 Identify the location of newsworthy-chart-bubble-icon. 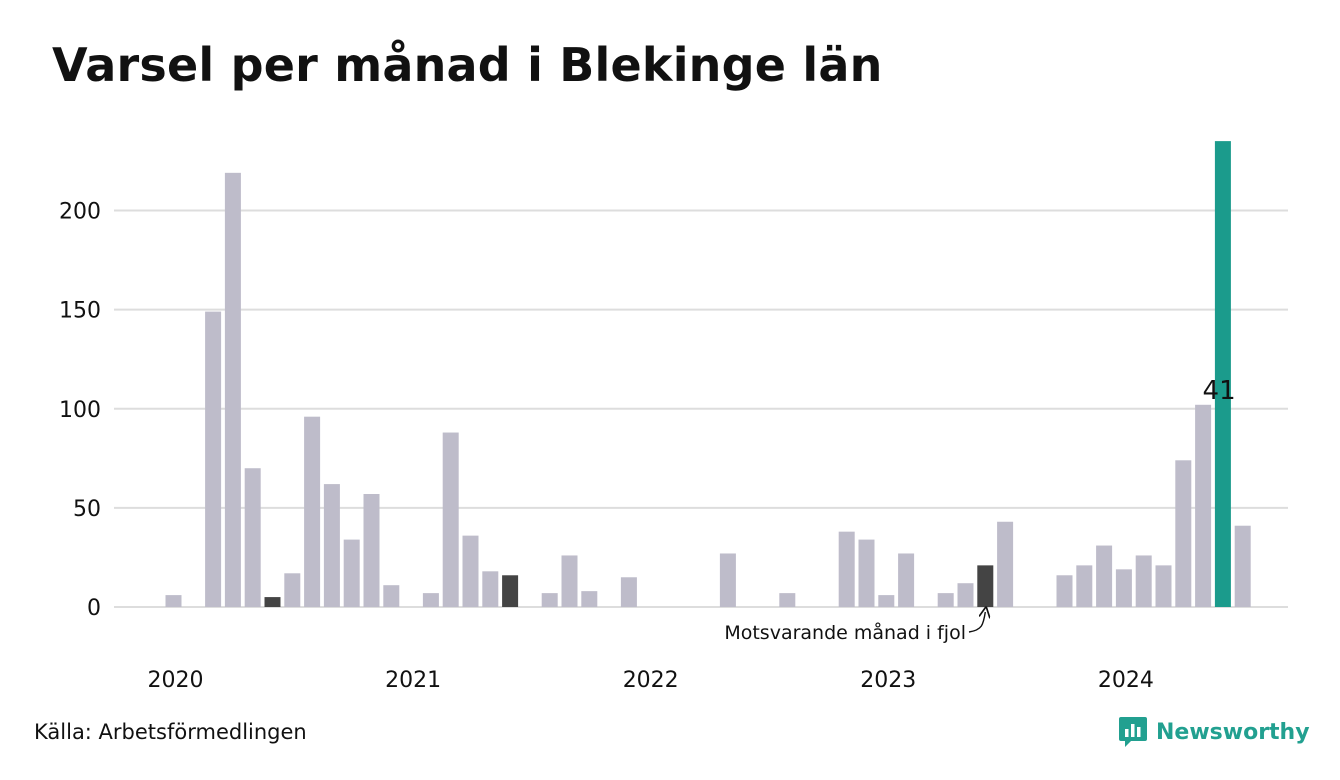
(1133, 732).